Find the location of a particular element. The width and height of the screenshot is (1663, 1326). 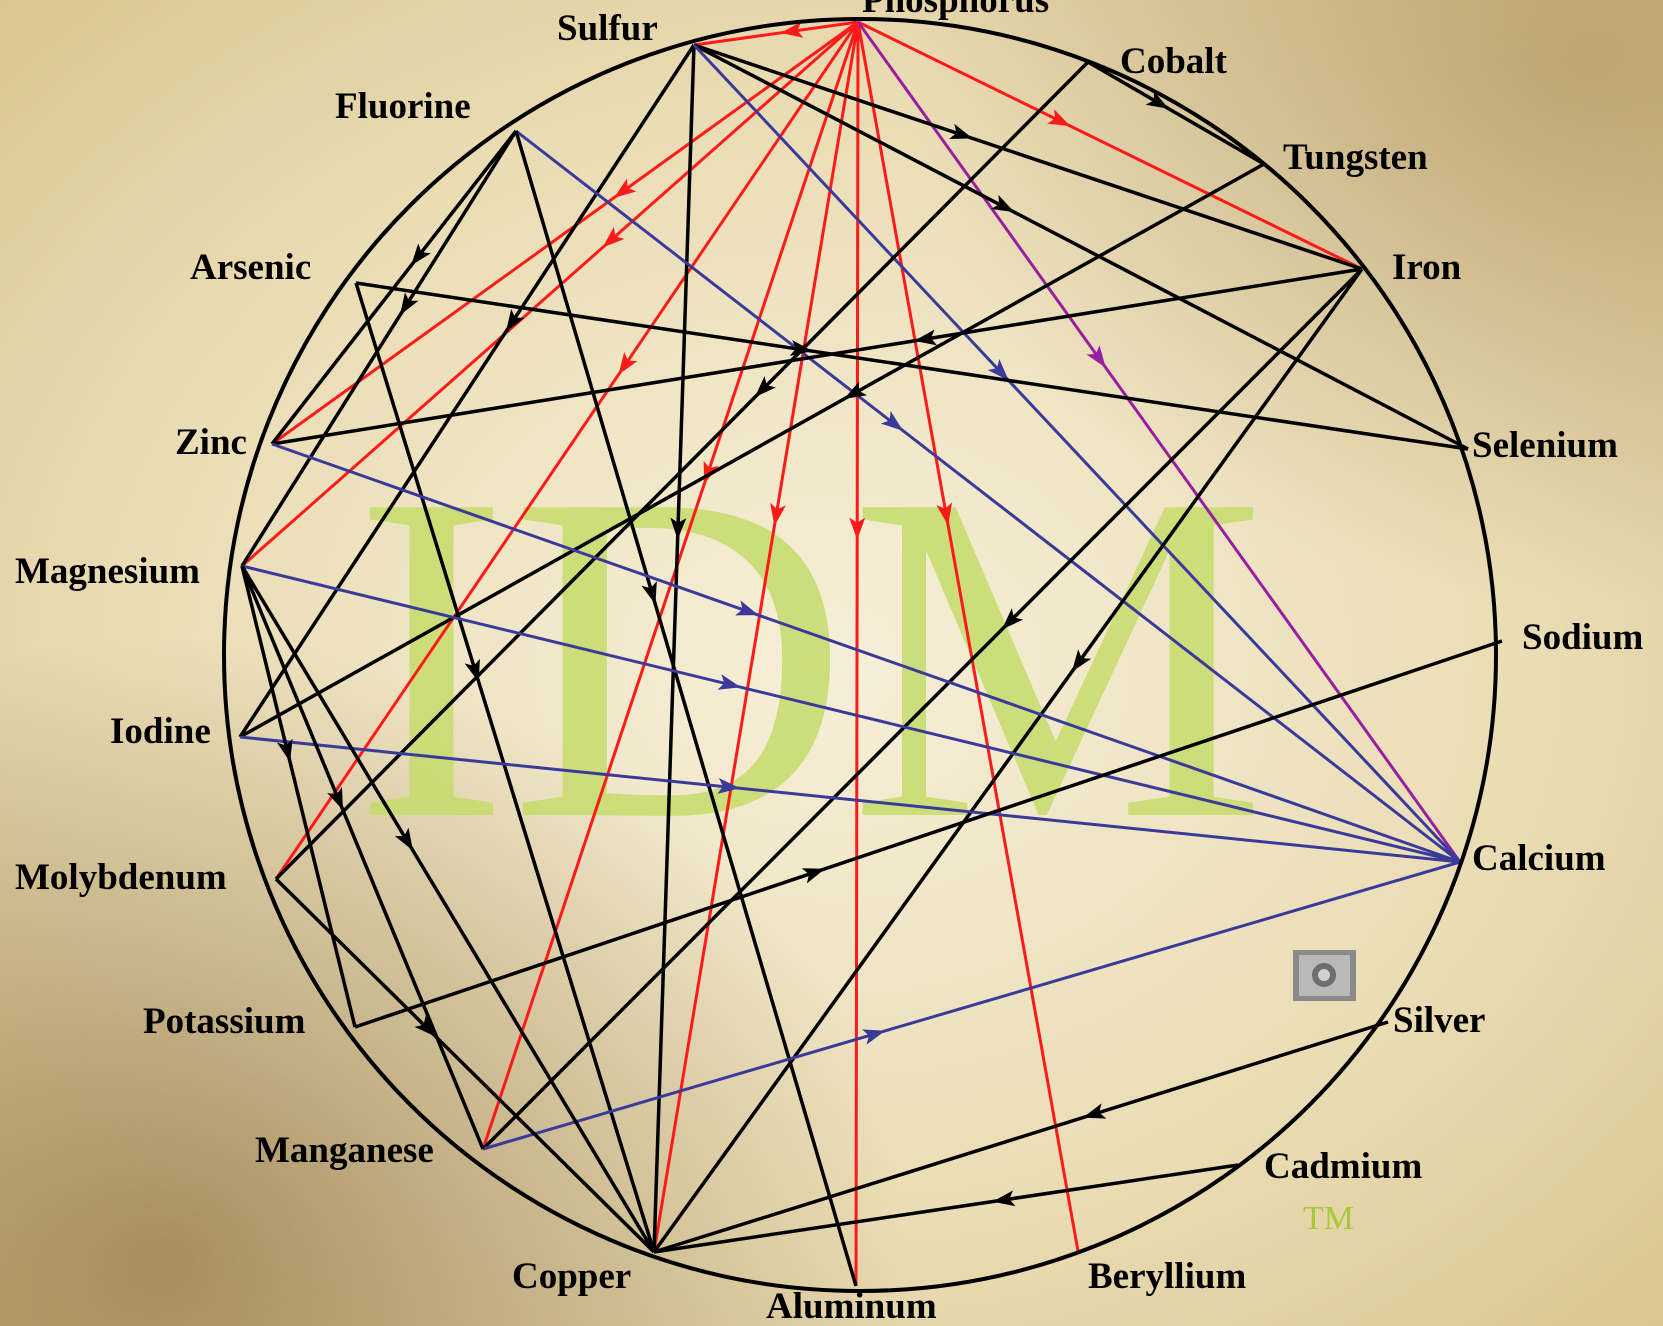

relationship-phosphorus-iron is located at coordinates (1110, 145).